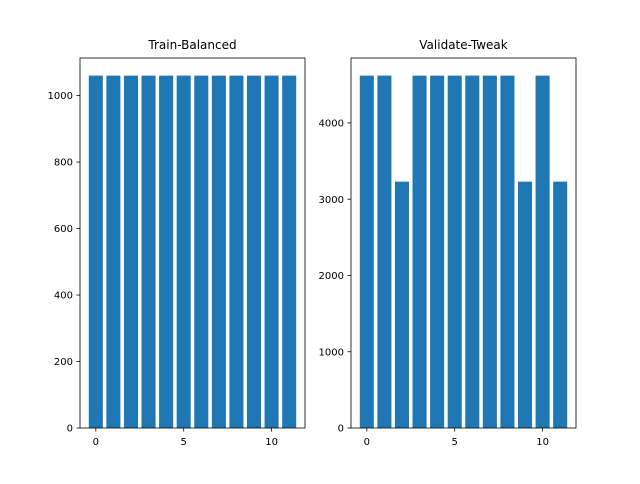 This screenshot has width=640, height=484. Describe the element at coordinates (63, 163) in the screenshot. I see `train-balanced-ytick-label: 800` at that location.